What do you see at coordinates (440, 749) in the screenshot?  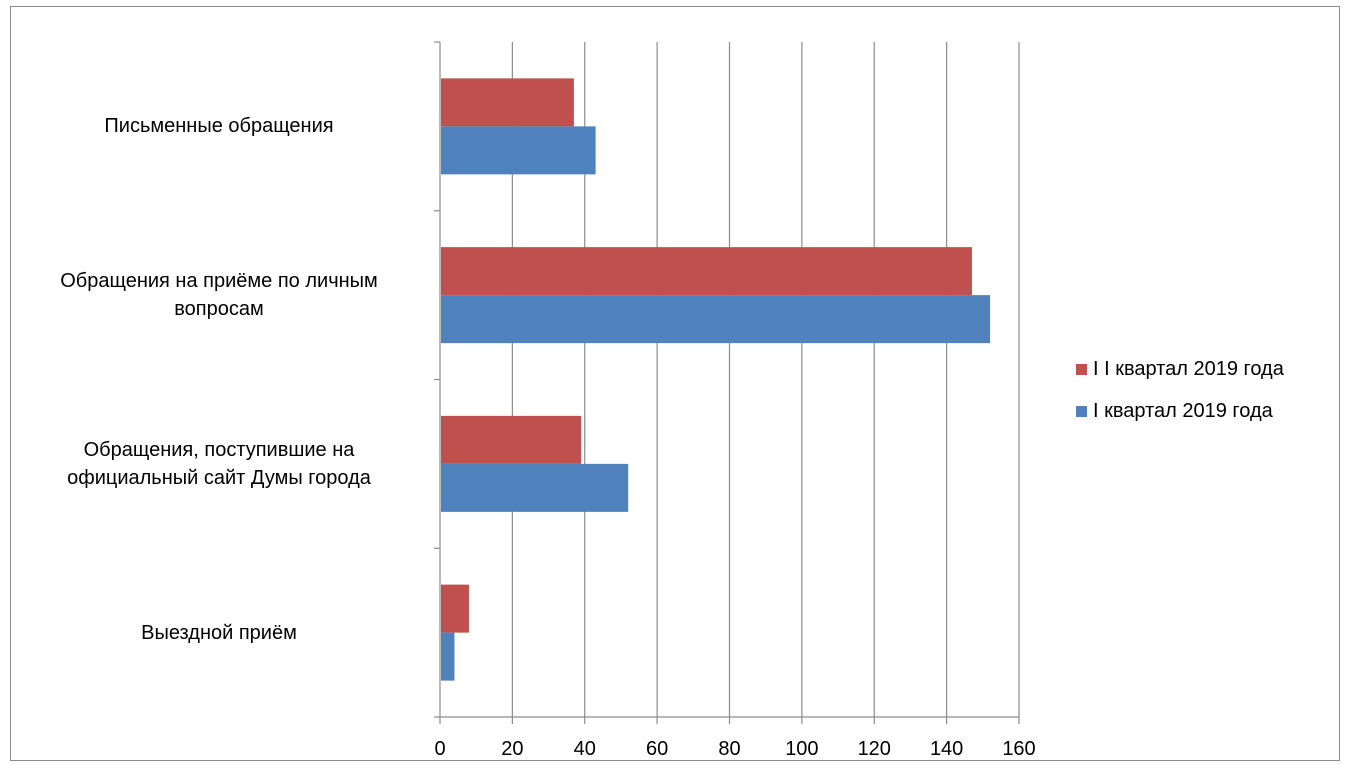 I see `x-tick-label: 0` at bounding box center [440, 749].